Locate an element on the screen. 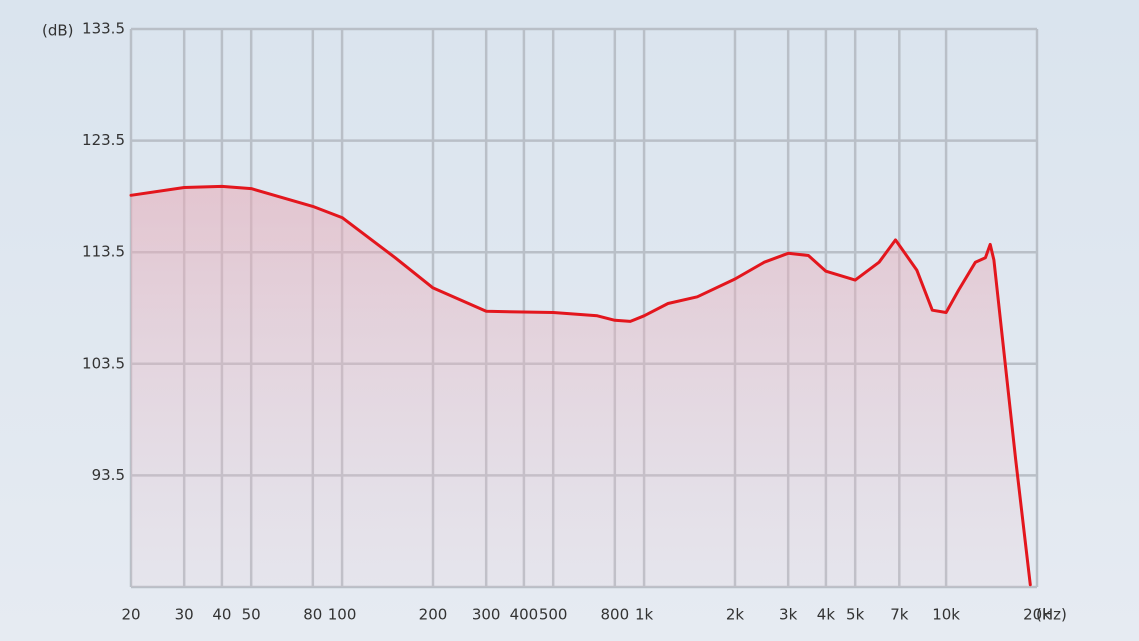 The image size is (1139, 641). x-tick-label: 2k is located at coordinates (735, 615).